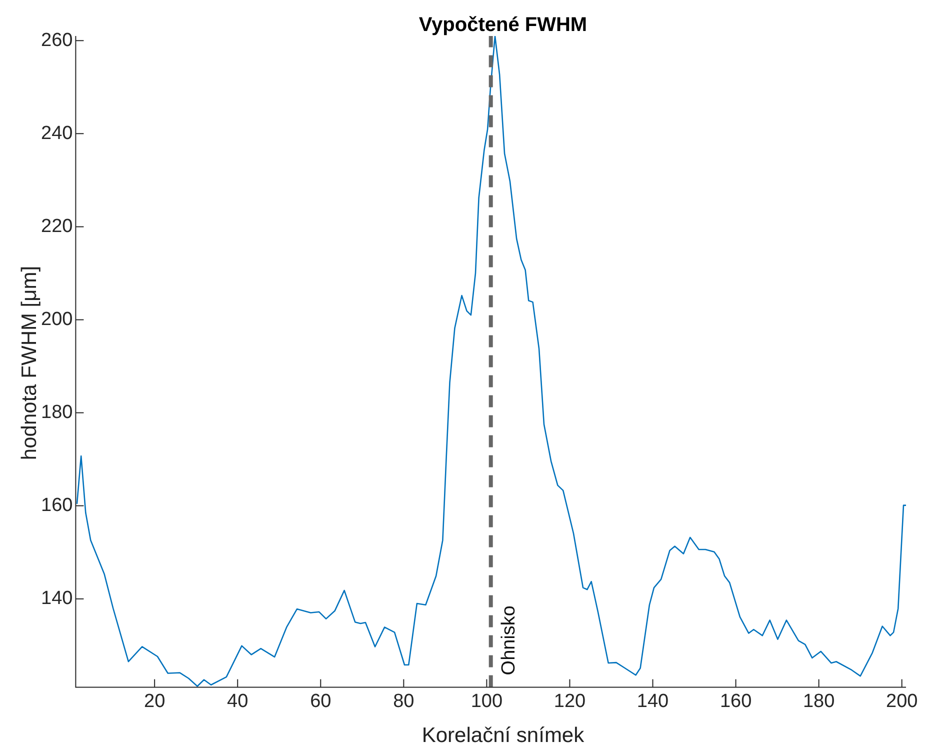 The height and width of the screenshot is (756, 928). Describe the element at coordinates (902, 701) in the screenshot. I see `x-tick-label: 200` at that location.